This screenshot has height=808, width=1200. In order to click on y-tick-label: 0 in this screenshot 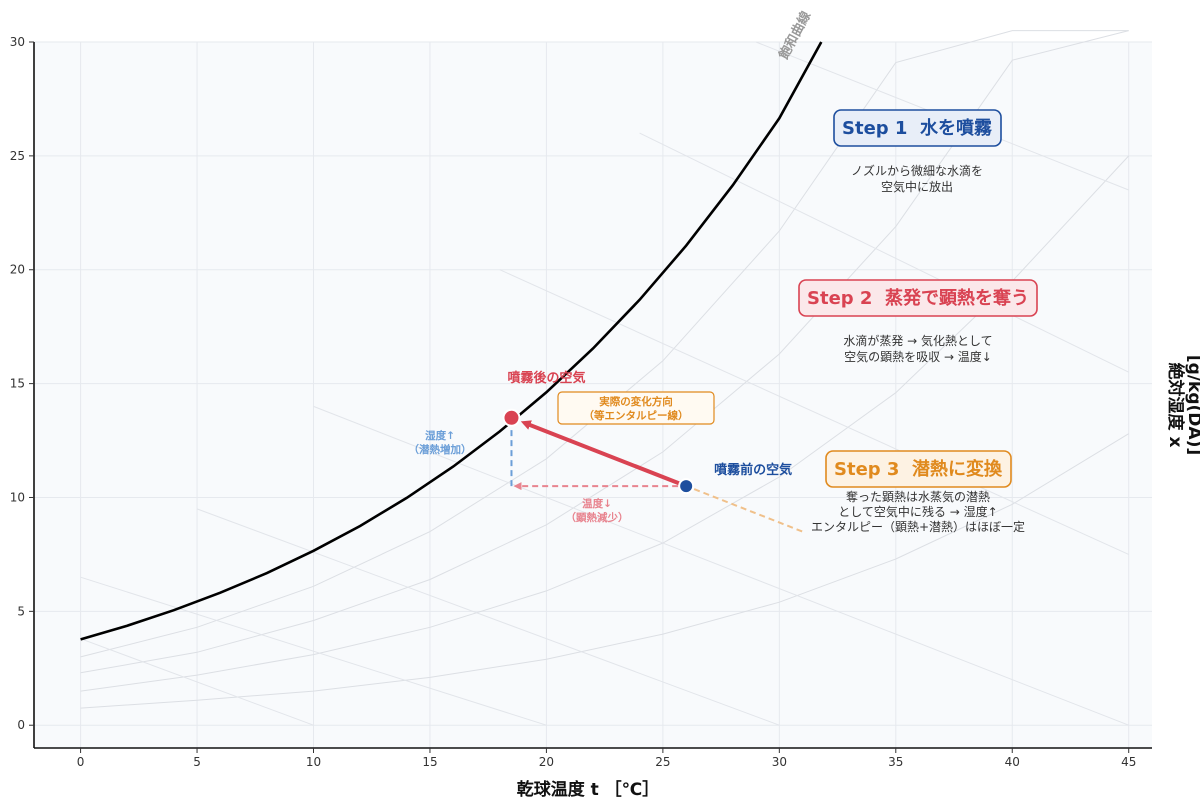, I will do `click(21, 725)`.